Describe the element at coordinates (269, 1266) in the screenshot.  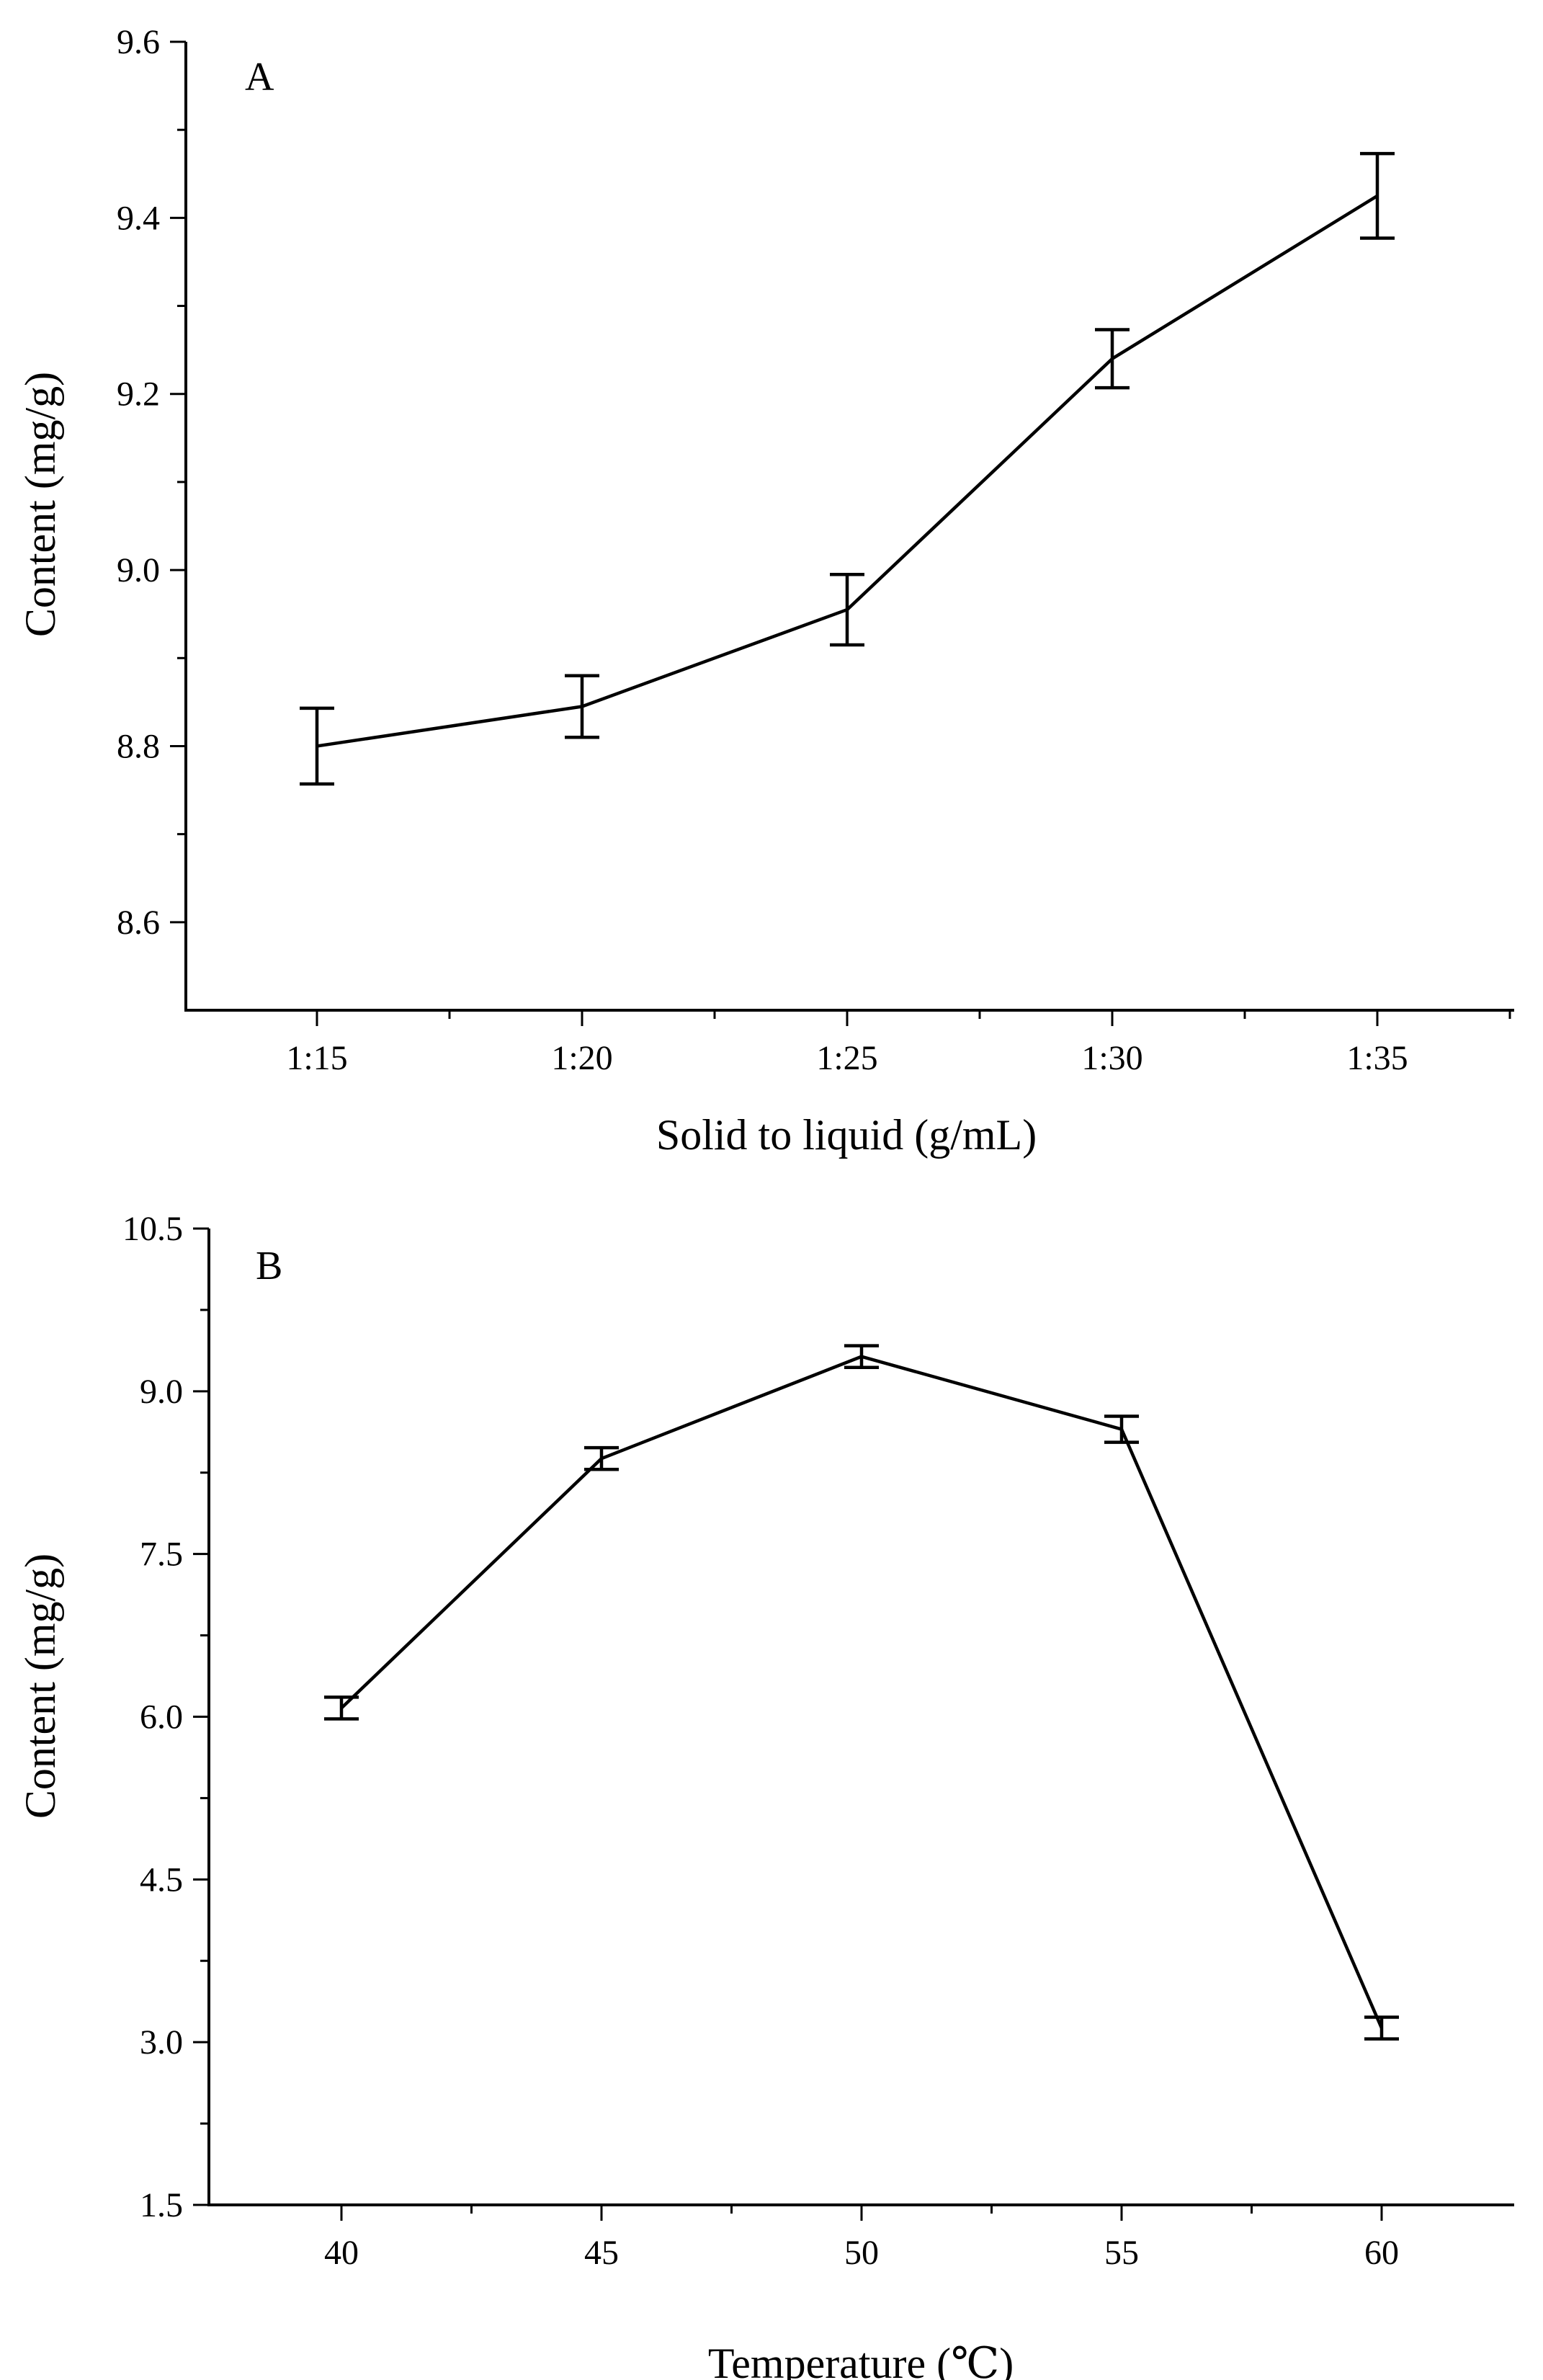
I see `panel-b-label: B` at that location.